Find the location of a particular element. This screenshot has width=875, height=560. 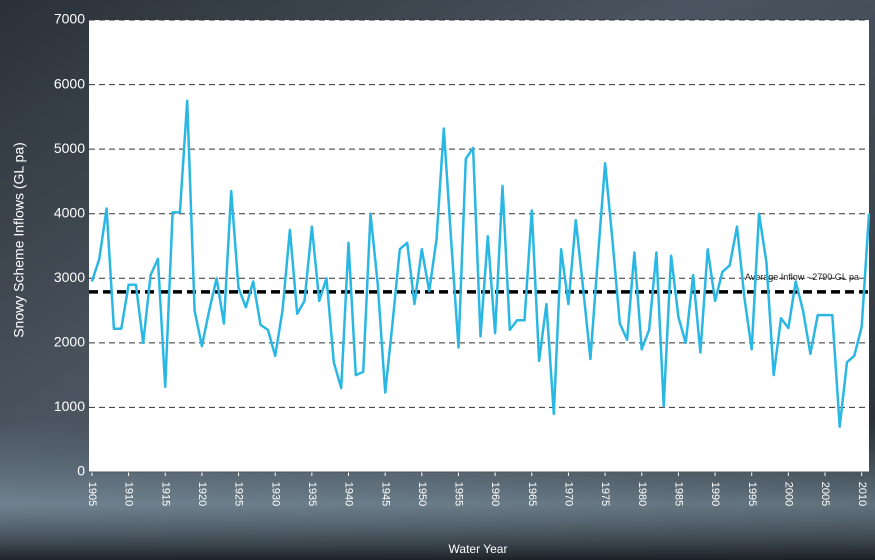

y-tick-label: 7000 is located at coordinates (69, 19).